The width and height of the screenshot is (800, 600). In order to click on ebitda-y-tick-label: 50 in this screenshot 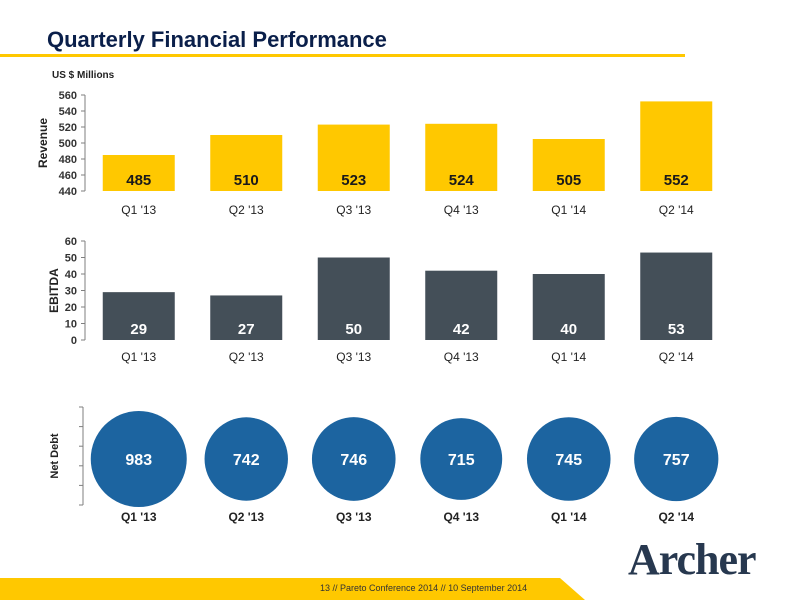, I will do `click(71, 259)`.